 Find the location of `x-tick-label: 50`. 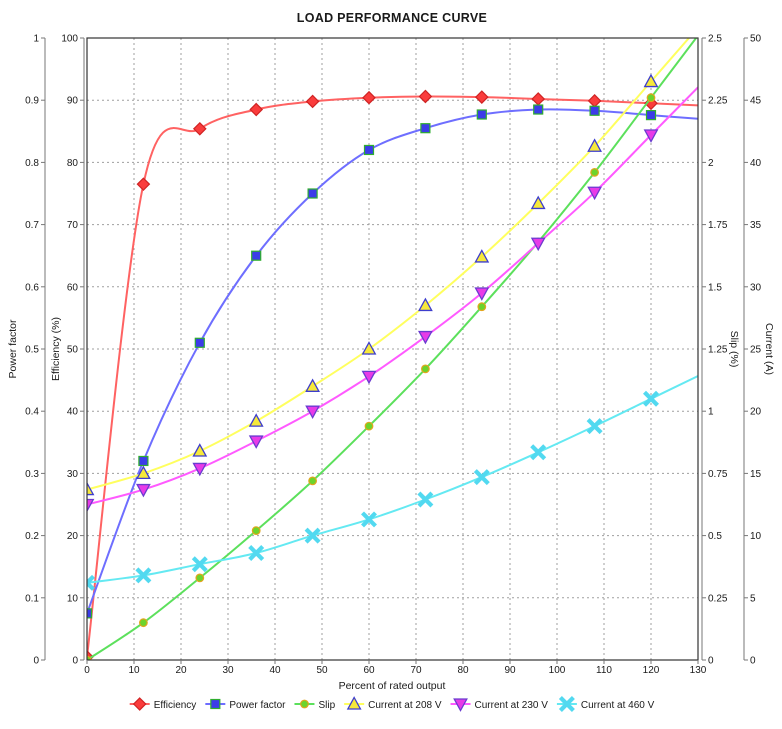

x-tick-label: 50 is located at coordinates (322, 670).